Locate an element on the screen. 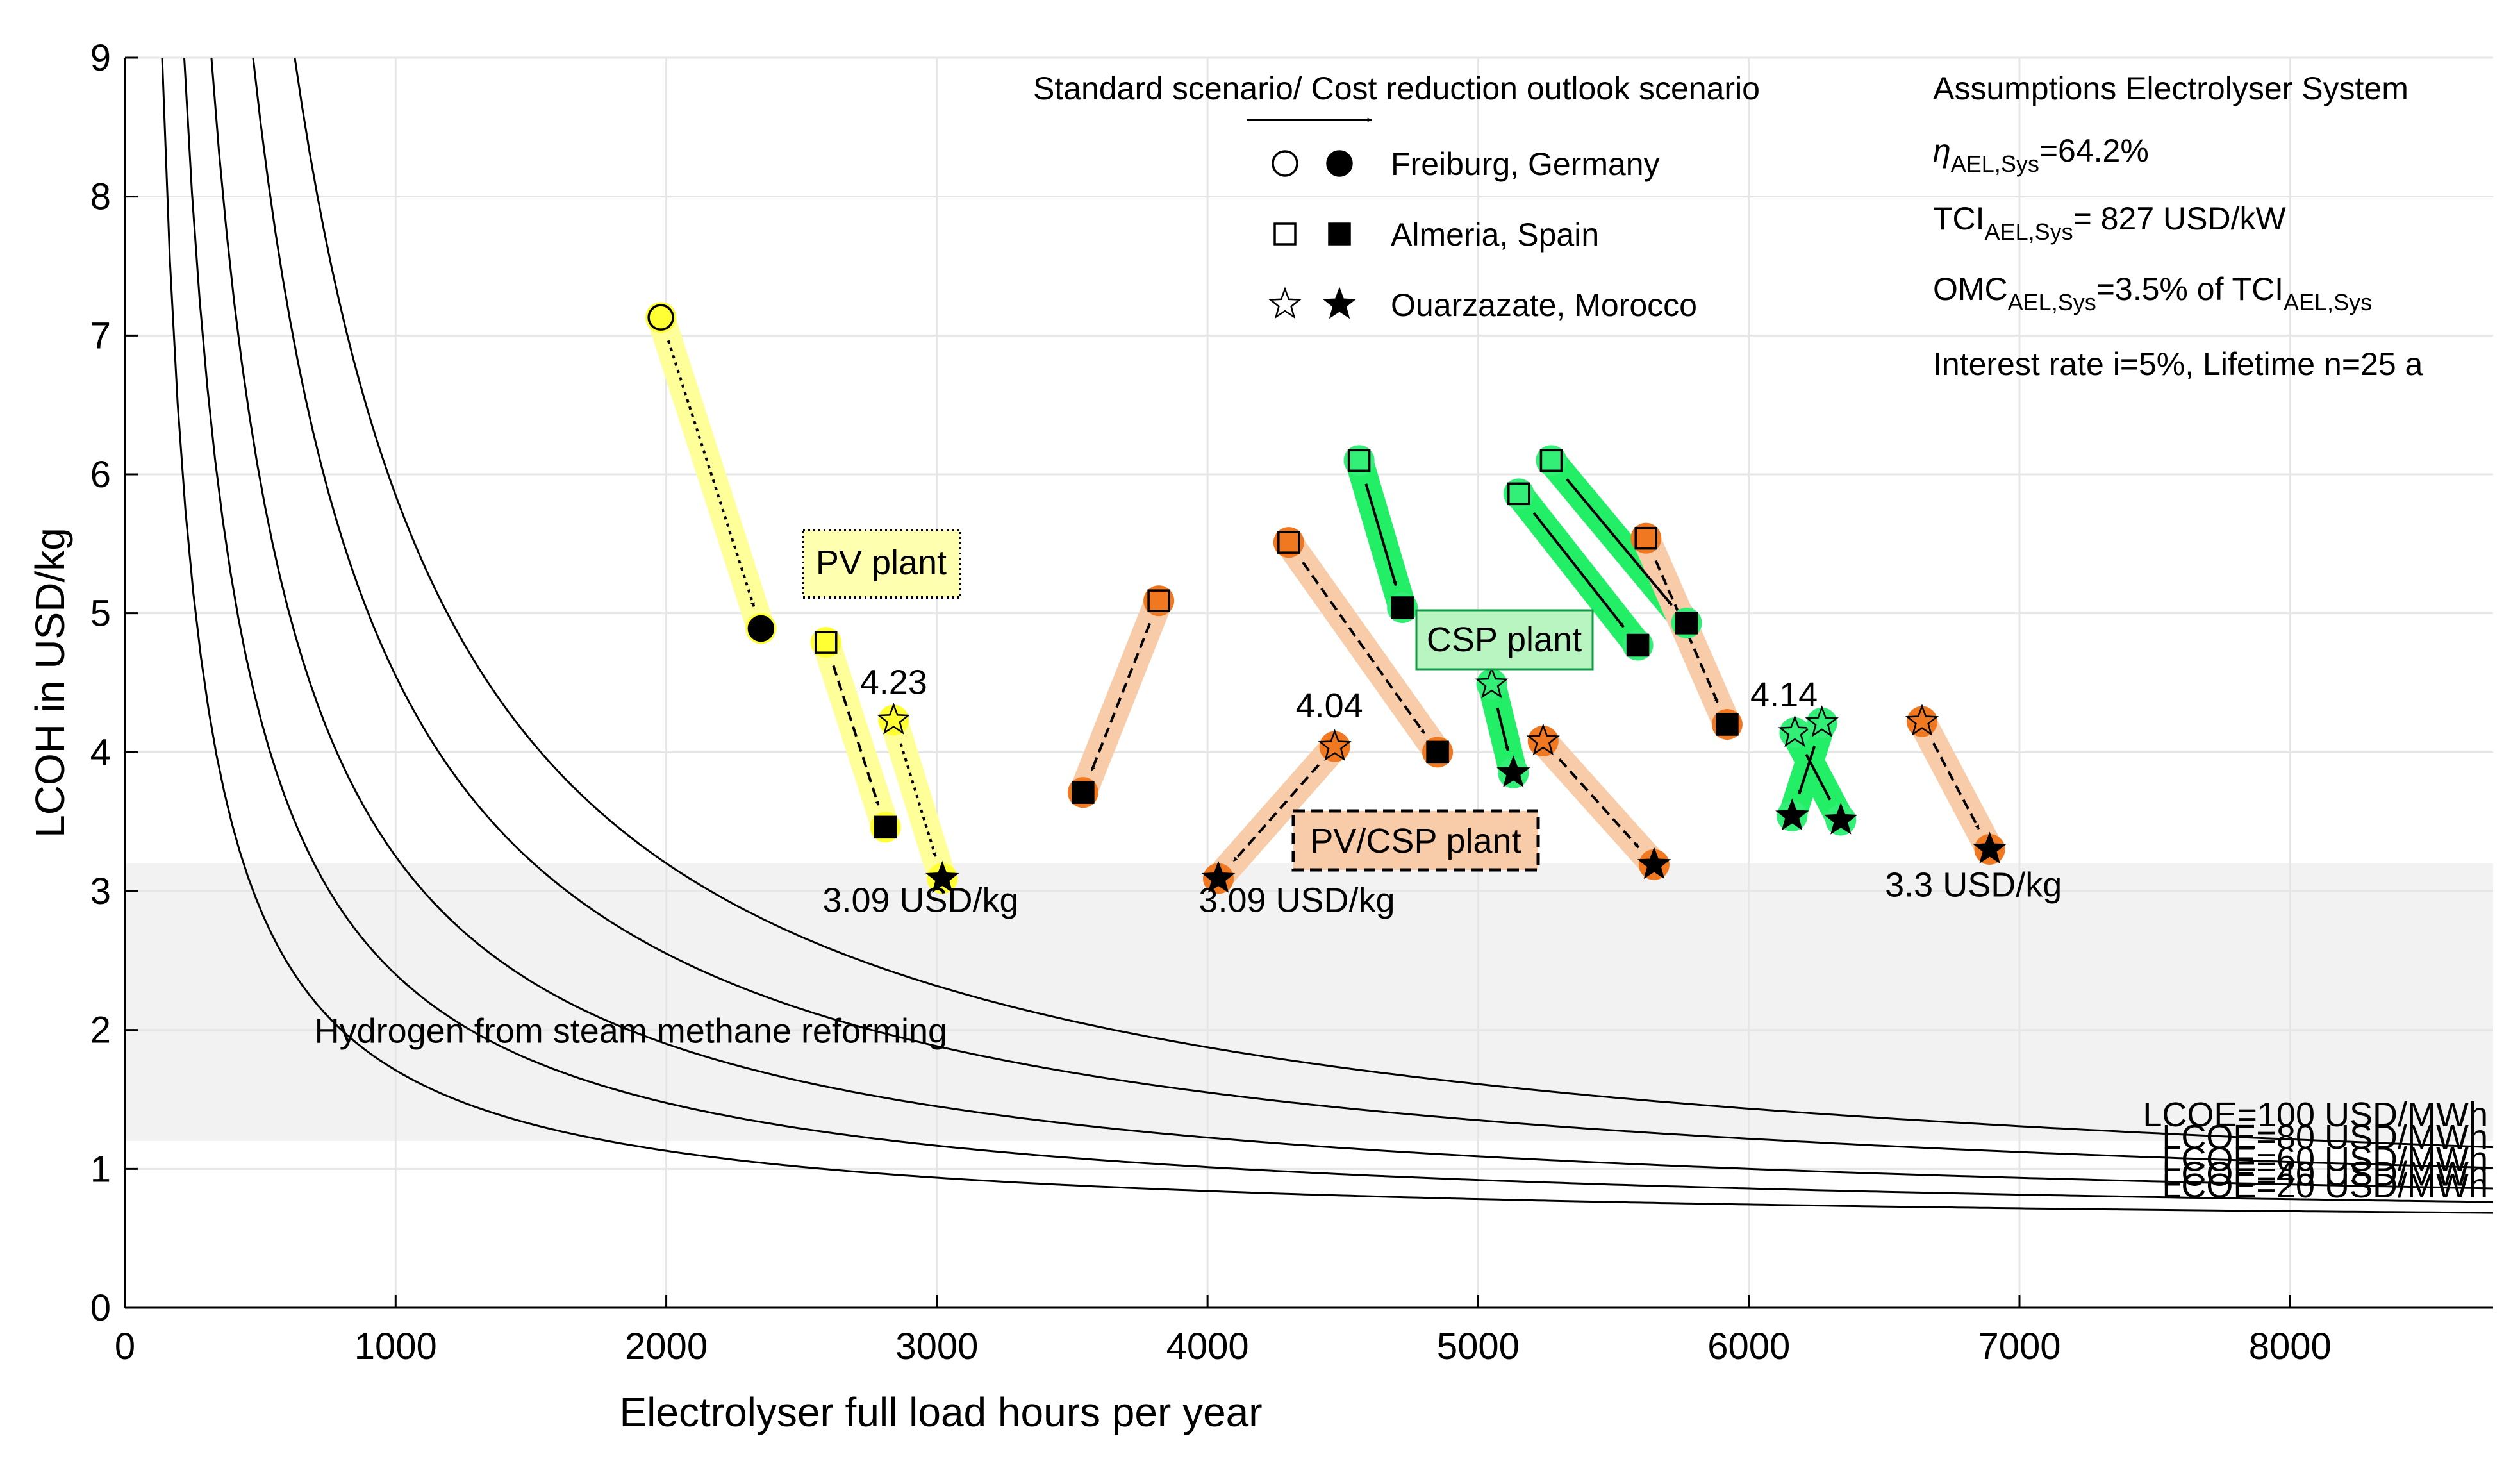  value-annotation: 4.14 is located at coordinates (1784, 695).